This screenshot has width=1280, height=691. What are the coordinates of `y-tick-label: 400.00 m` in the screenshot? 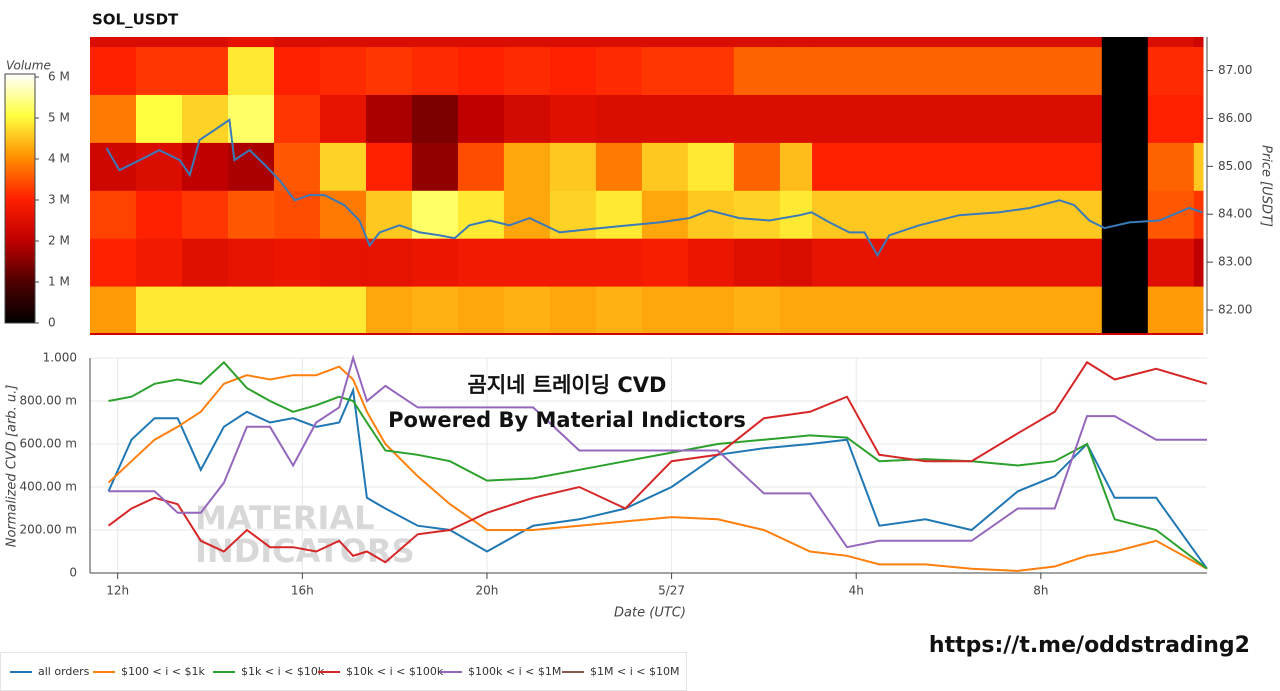 It's located at (49, 487).